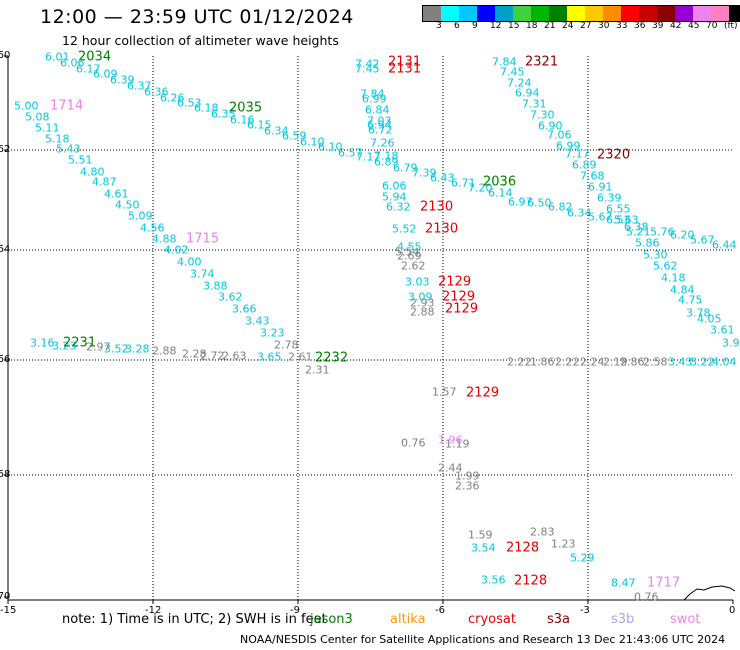 This screenshot has height=650, width=740. Describe the element at coordinates (394, 197) in the screenshot. I see `swh-value-label: 5.94` at that location.